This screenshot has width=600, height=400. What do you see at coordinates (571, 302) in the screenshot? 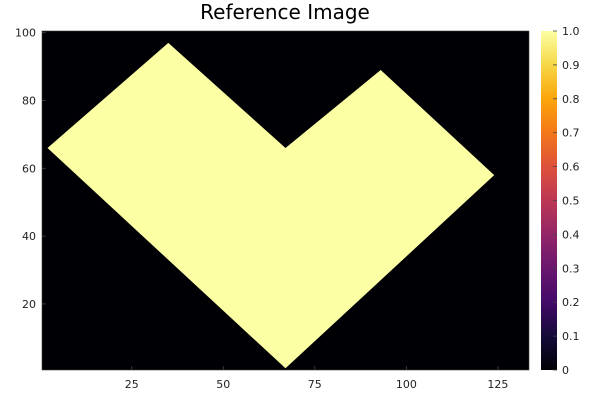
I see `colorbar-tick-label: 0.2` at bounding box center [571, 302].